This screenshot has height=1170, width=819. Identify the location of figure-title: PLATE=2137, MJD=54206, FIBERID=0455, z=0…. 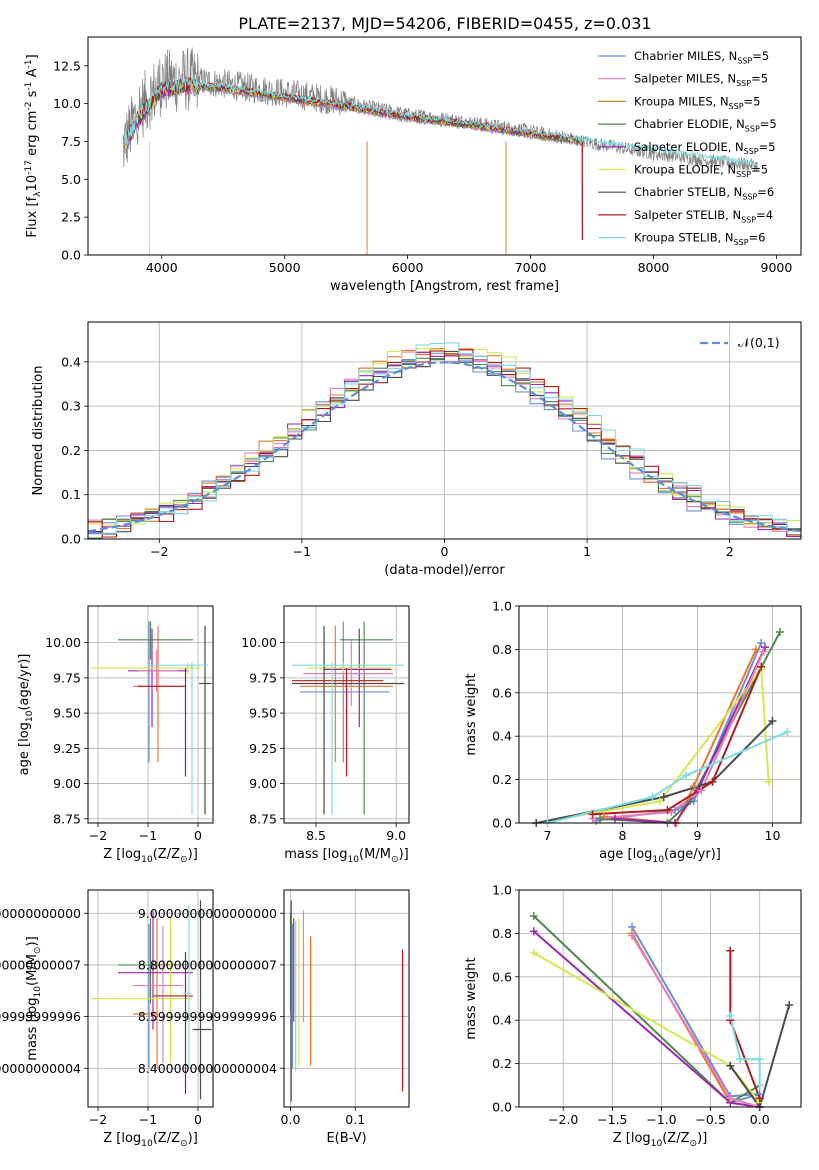
(444, 23).